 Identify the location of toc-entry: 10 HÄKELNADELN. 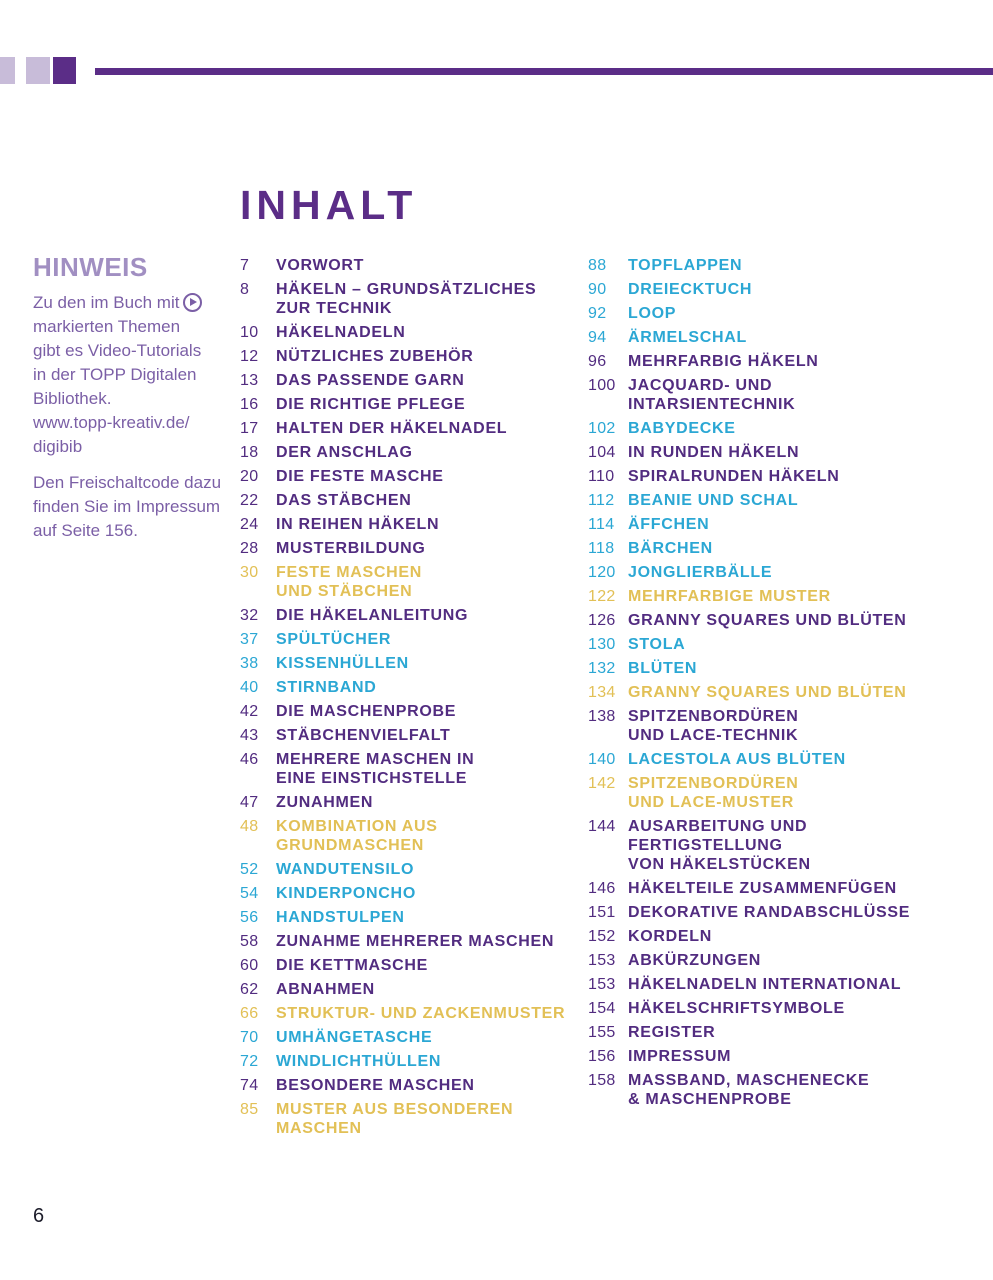
(405, 332).